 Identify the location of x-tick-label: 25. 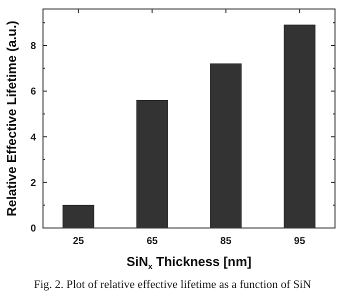
(78, 241).